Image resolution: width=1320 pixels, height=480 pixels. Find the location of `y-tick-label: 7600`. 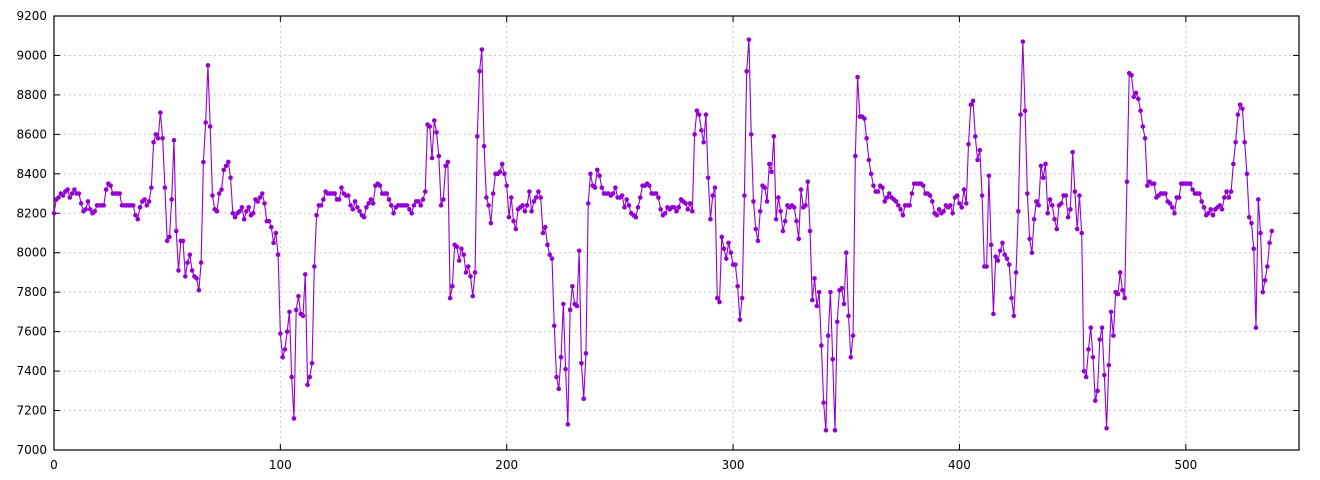

y-tick-label: 7600 is located at coordinates (31, 332).